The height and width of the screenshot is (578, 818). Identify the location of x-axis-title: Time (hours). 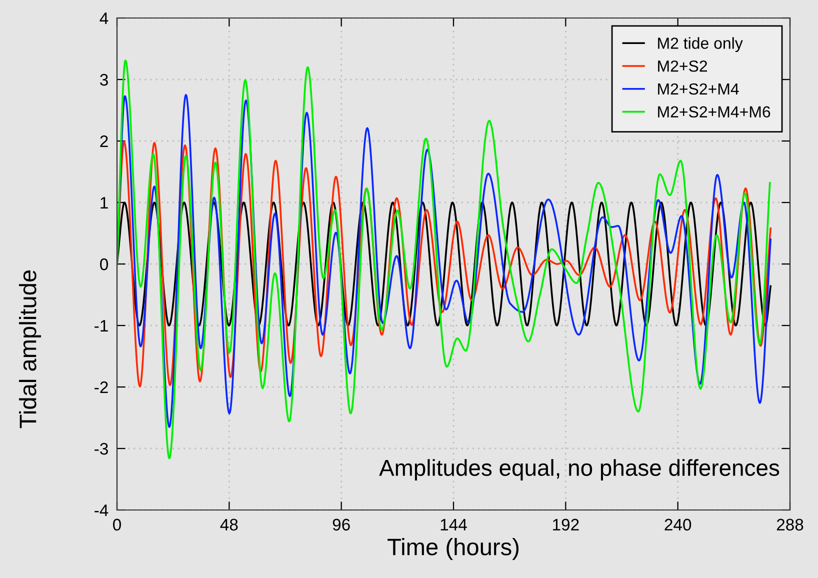
(453, 549).